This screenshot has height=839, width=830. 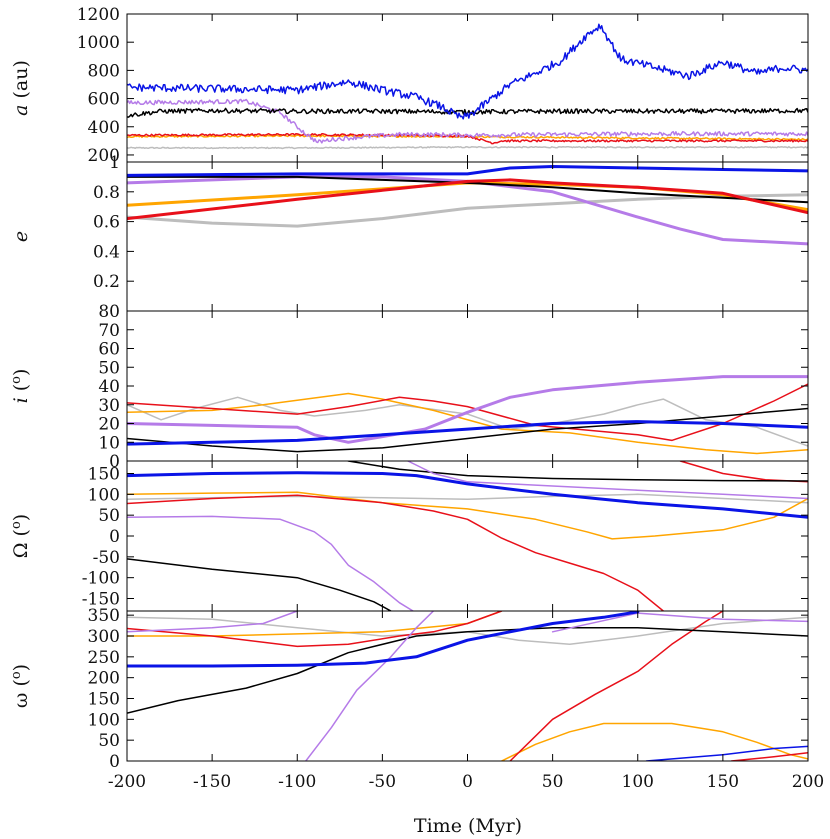 I want to click on x-tick-label: 100, so click(x=638, y=782).